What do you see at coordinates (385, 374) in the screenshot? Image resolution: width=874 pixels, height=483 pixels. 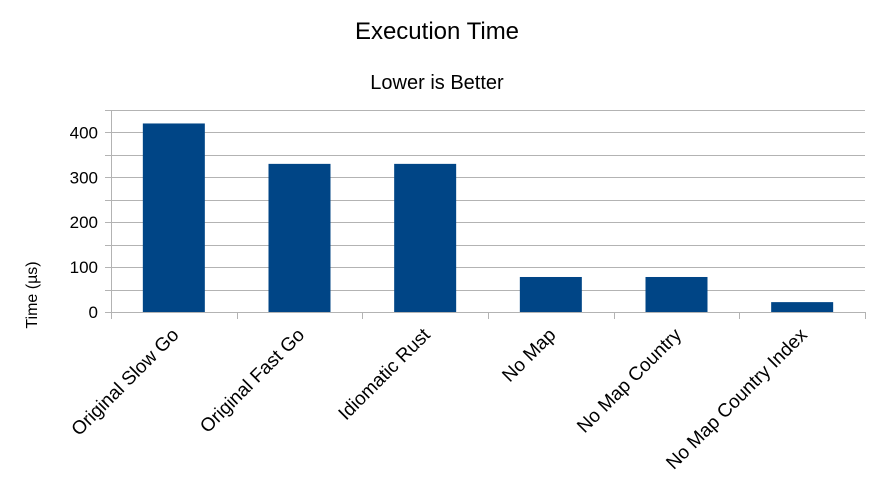 I see `x-category-label: Idiomatic Rust` at bounding box center [385, 374].